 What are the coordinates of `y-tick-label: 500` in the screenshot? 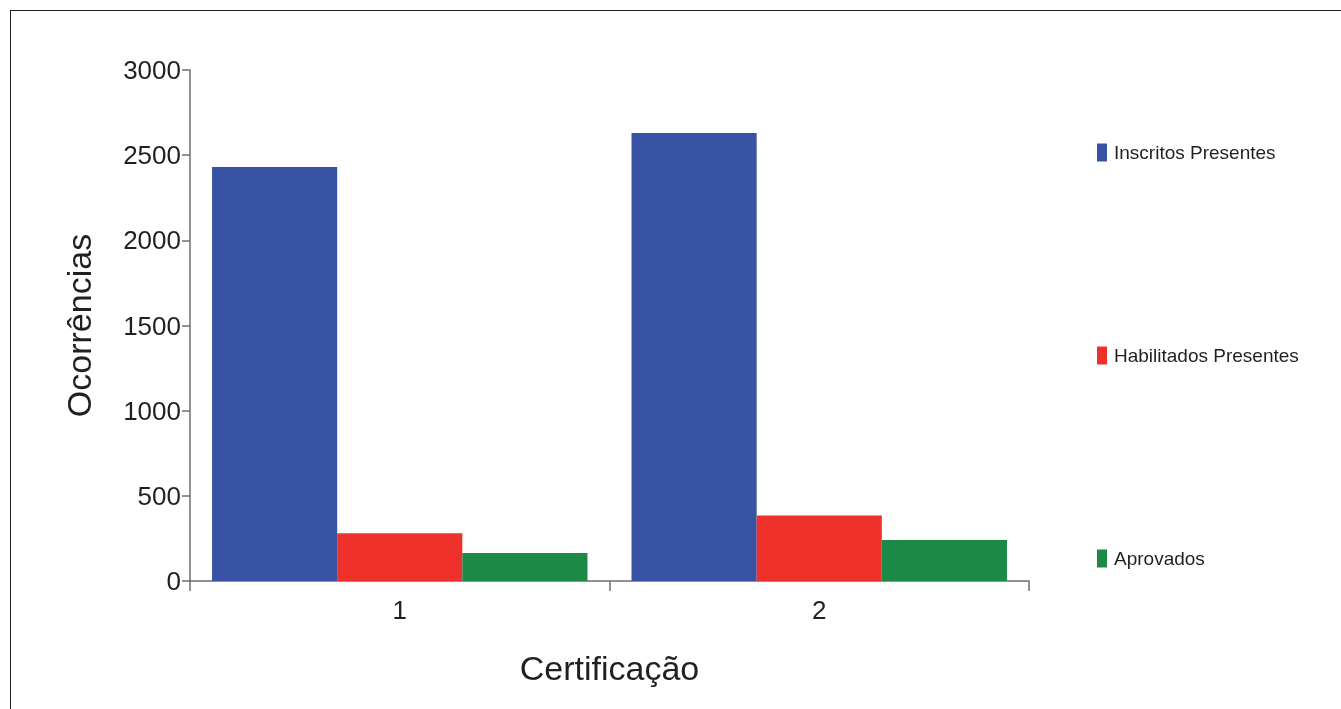 It's located at (159, 495).